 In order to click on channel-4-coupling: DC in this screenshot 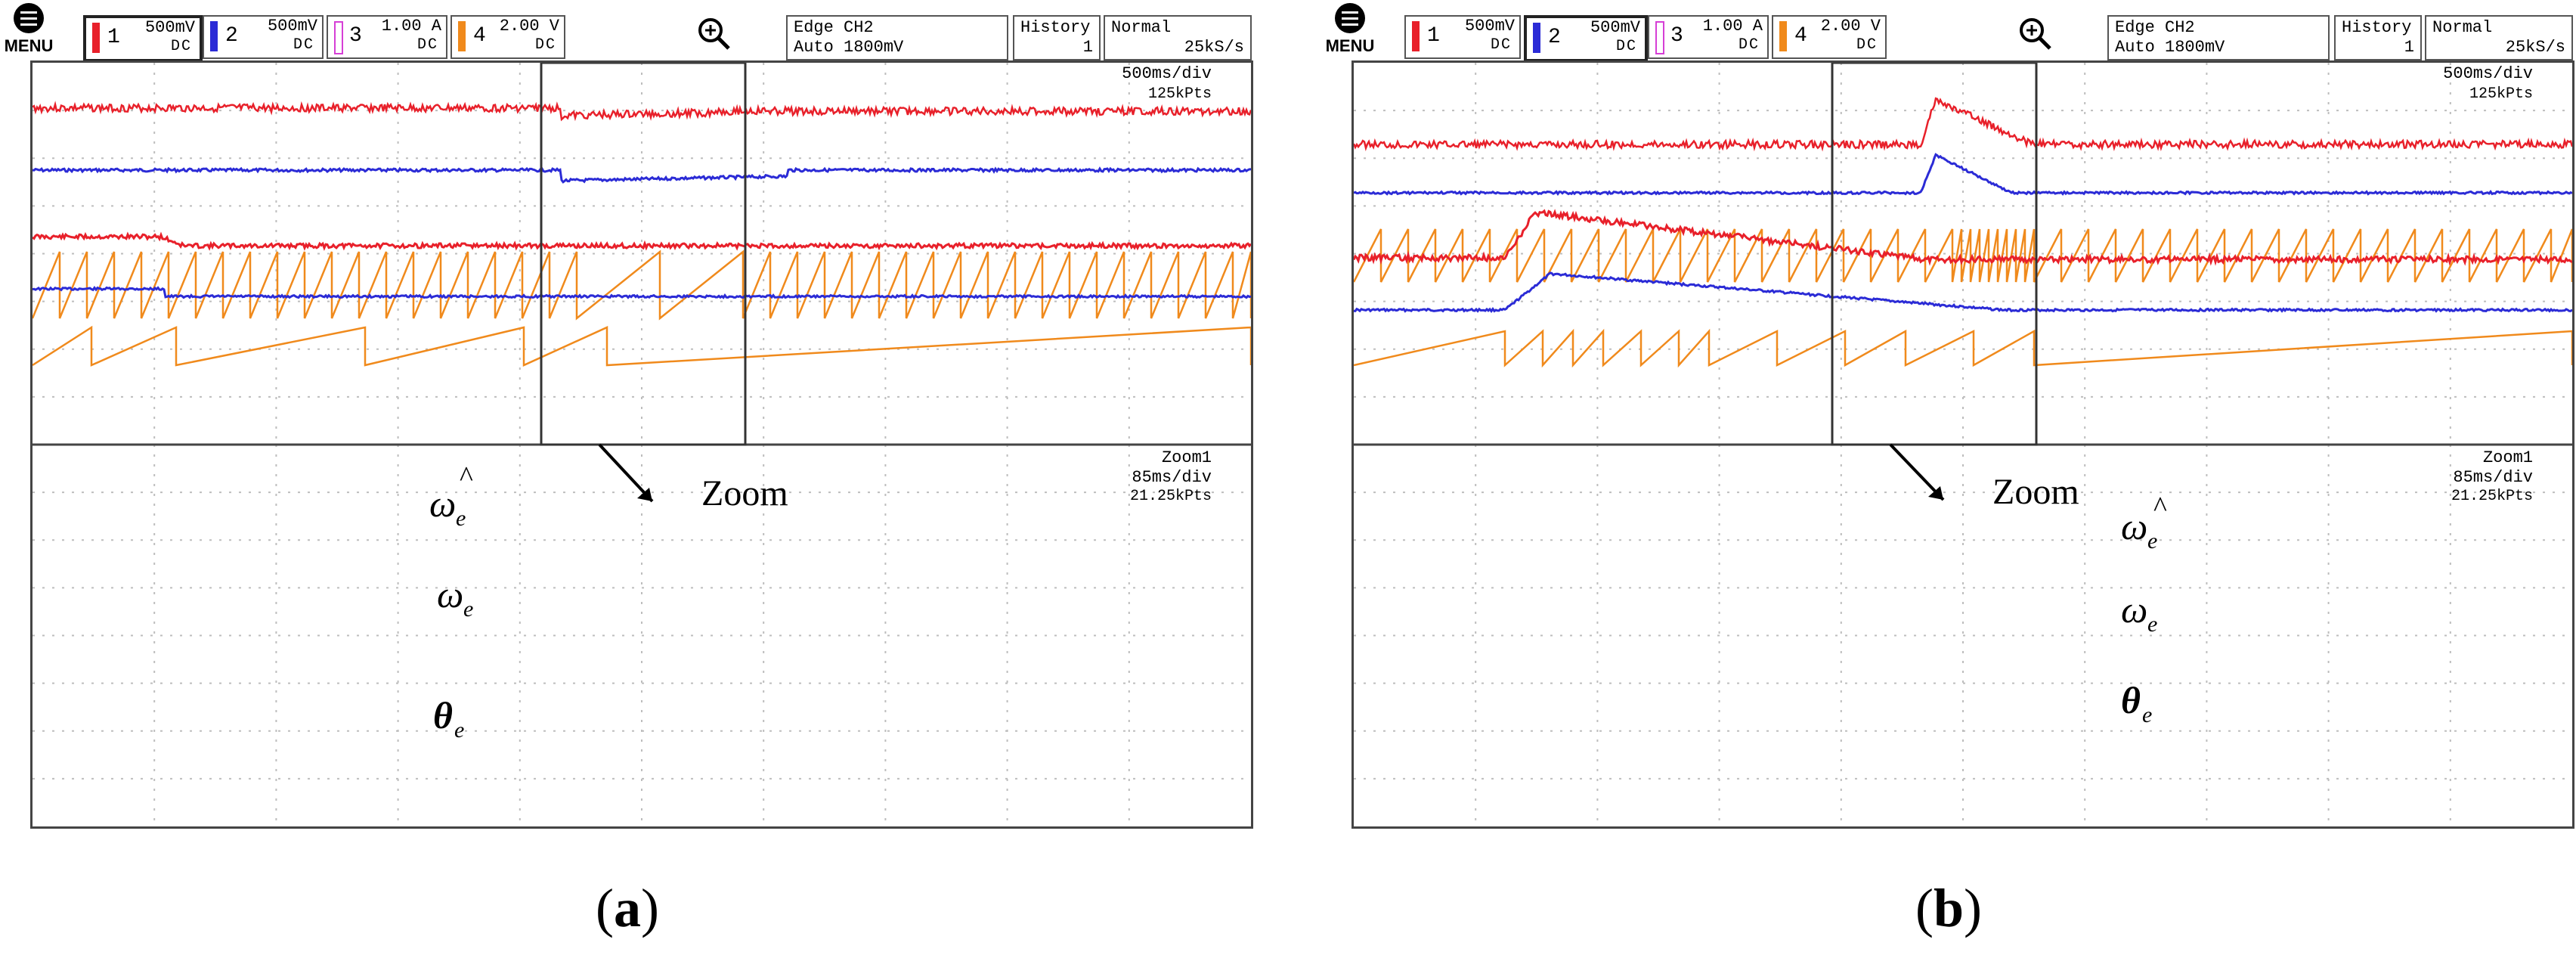, I will do `click(1867, 45)`.